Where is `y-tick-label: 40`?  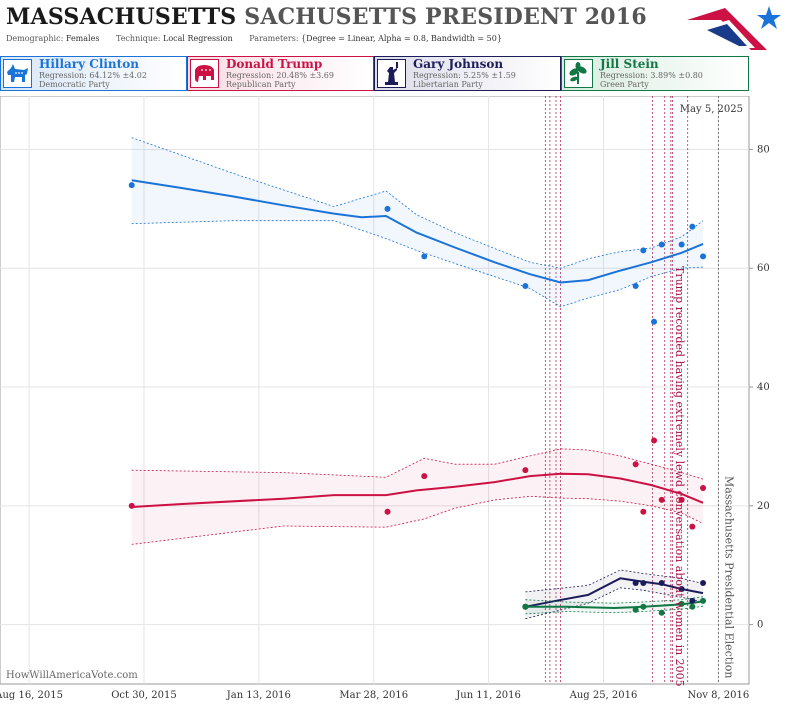 y-tick-label: 40 is located at coordinates (763, 387).